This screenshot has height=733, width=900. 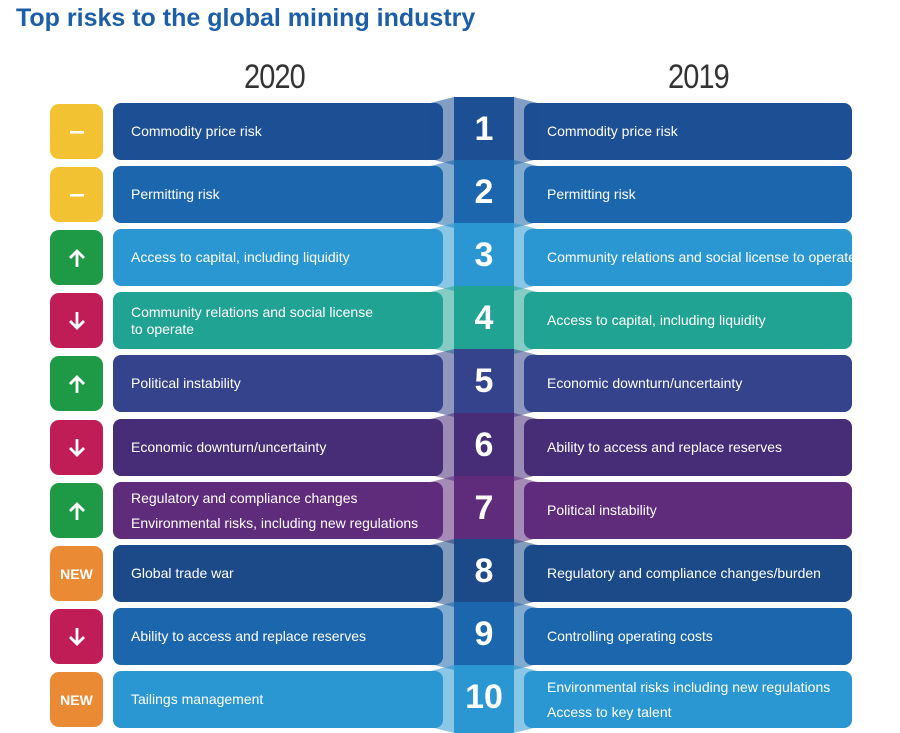 I want to click on rank-number: 3, so click(x=484, y=255).